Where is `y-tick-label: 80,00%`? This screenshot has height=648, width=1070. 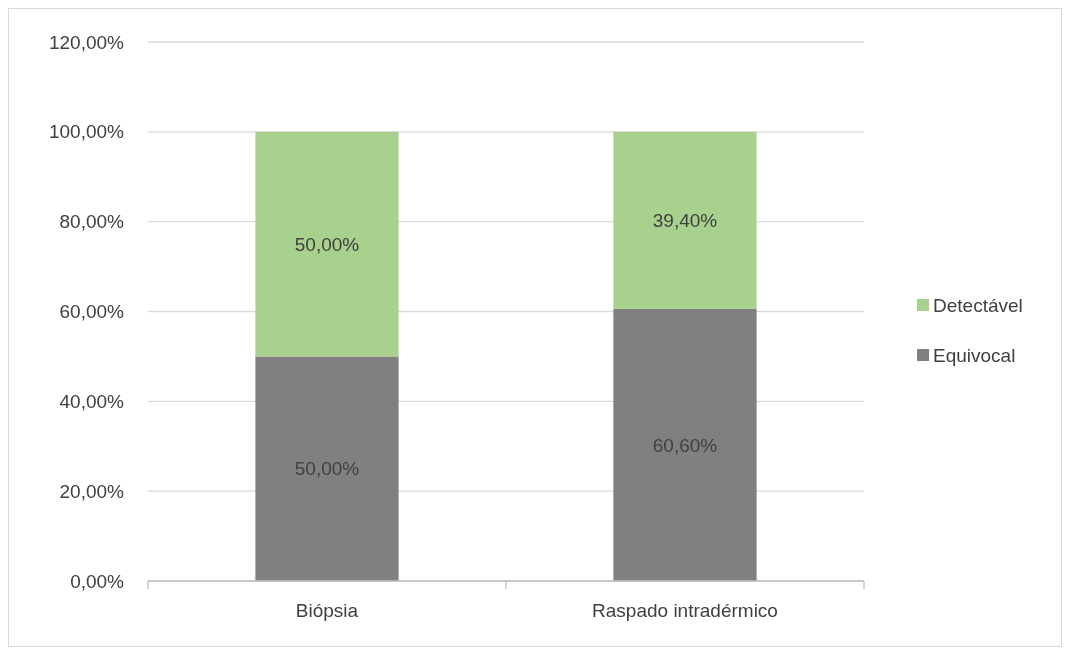
y-tick-label: 80,00% is located at coordinates (92, 222).